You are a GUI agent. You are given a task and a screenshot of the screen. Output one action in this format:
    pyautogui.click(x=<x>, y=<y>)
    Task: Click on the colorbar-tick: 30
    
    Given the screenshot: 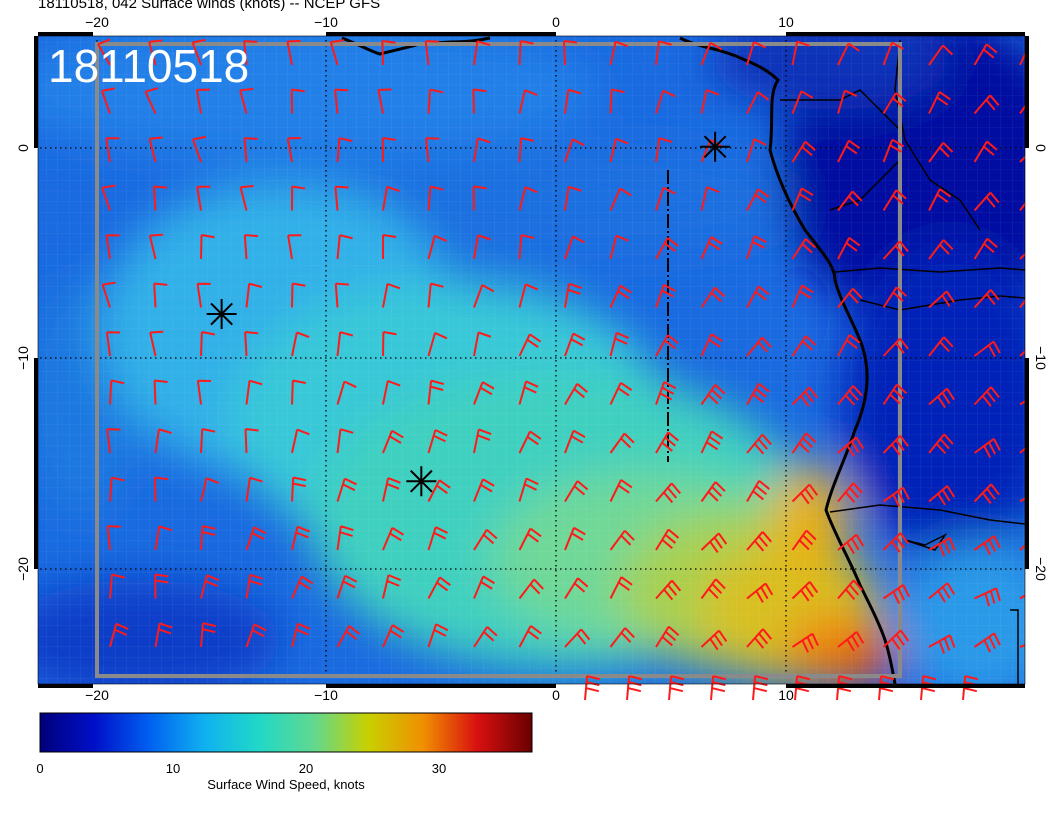 What is the action you would take?
    pyautogui.click(x=439, y=768)
    